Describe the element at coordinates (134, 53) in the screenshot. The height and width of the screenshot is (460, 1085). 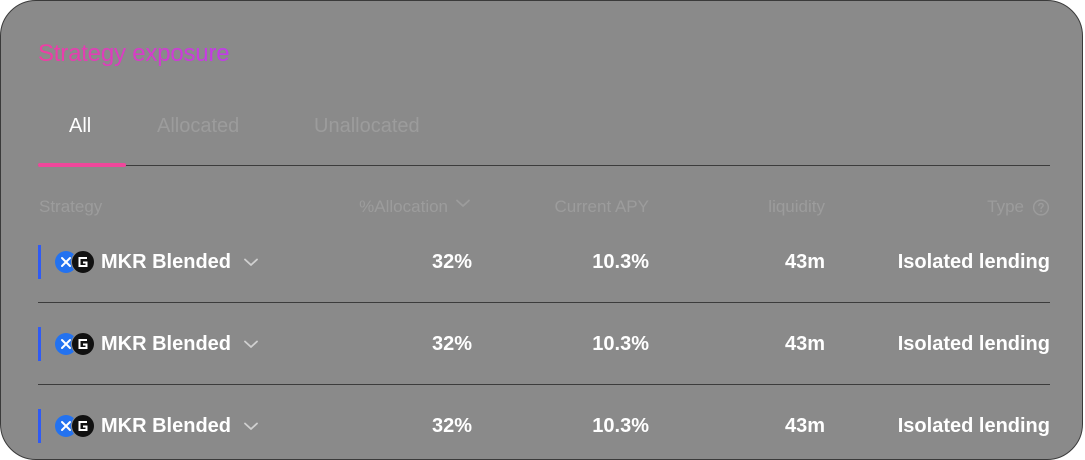
I see `card-title: Strategy exposure` at that location.